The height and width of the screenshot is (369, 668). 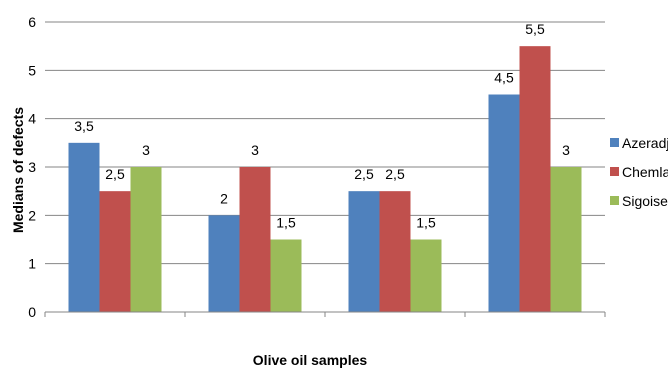 I want to click on x-axis-title: Olive oil samples, so click(x=310, y=360).